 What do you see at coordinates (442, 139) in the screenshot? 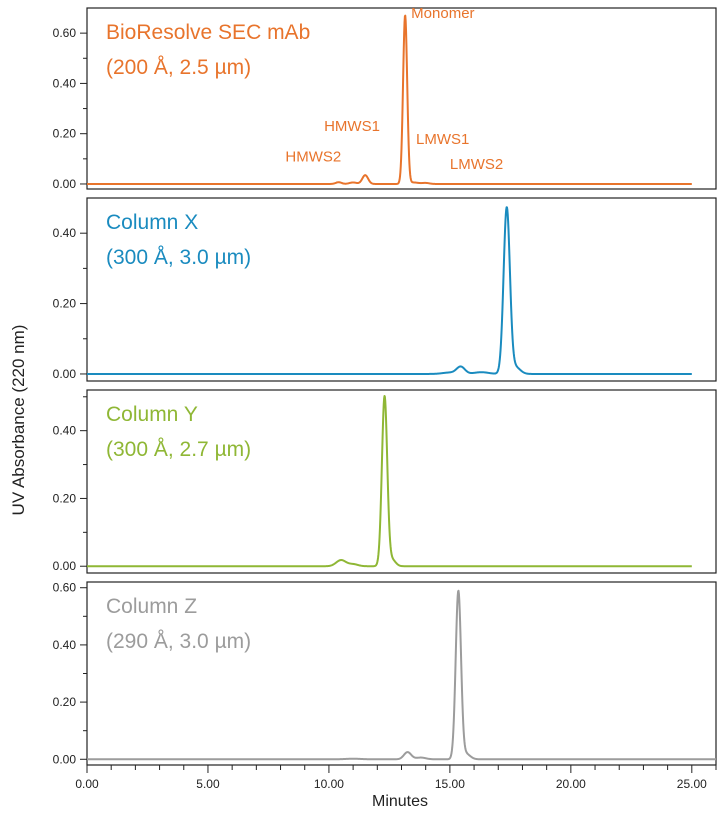
I see `peak-annotation: LMWS1` at bounding box center [442, 139].